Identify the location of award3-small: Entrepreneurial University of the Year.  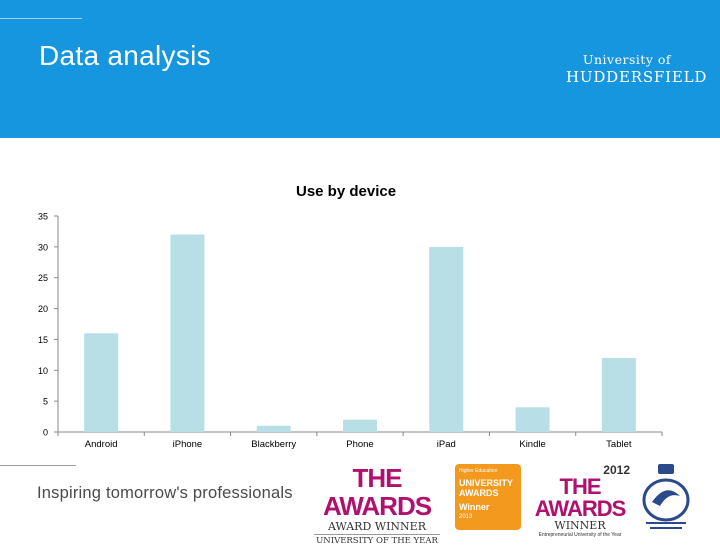
(580, 535).